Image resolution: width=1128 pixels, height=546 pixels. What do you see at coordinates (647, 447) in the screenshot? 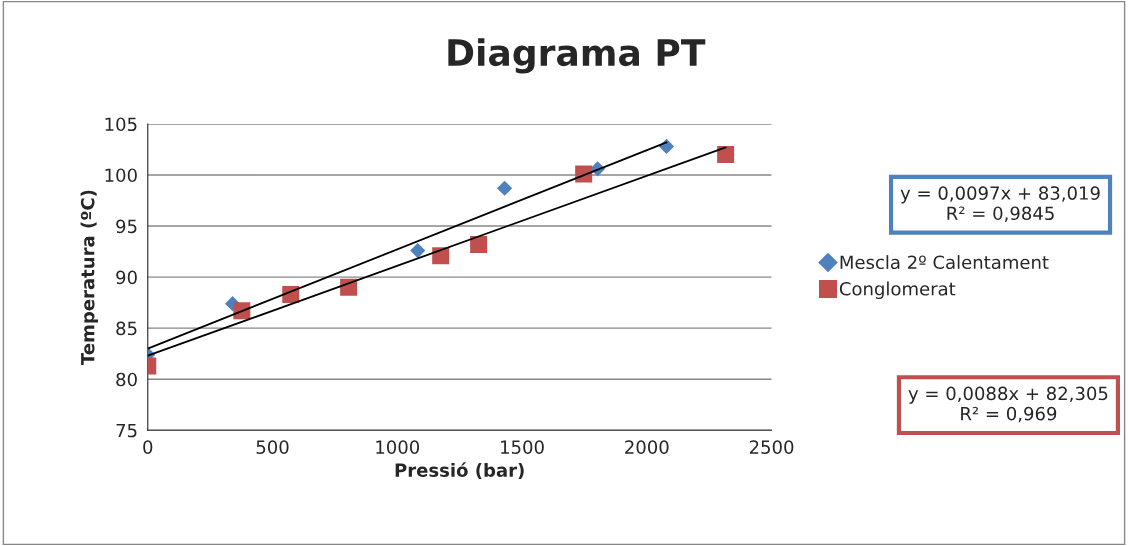
I see `x-tick-label: 2000` at bounding box center [647, 447].